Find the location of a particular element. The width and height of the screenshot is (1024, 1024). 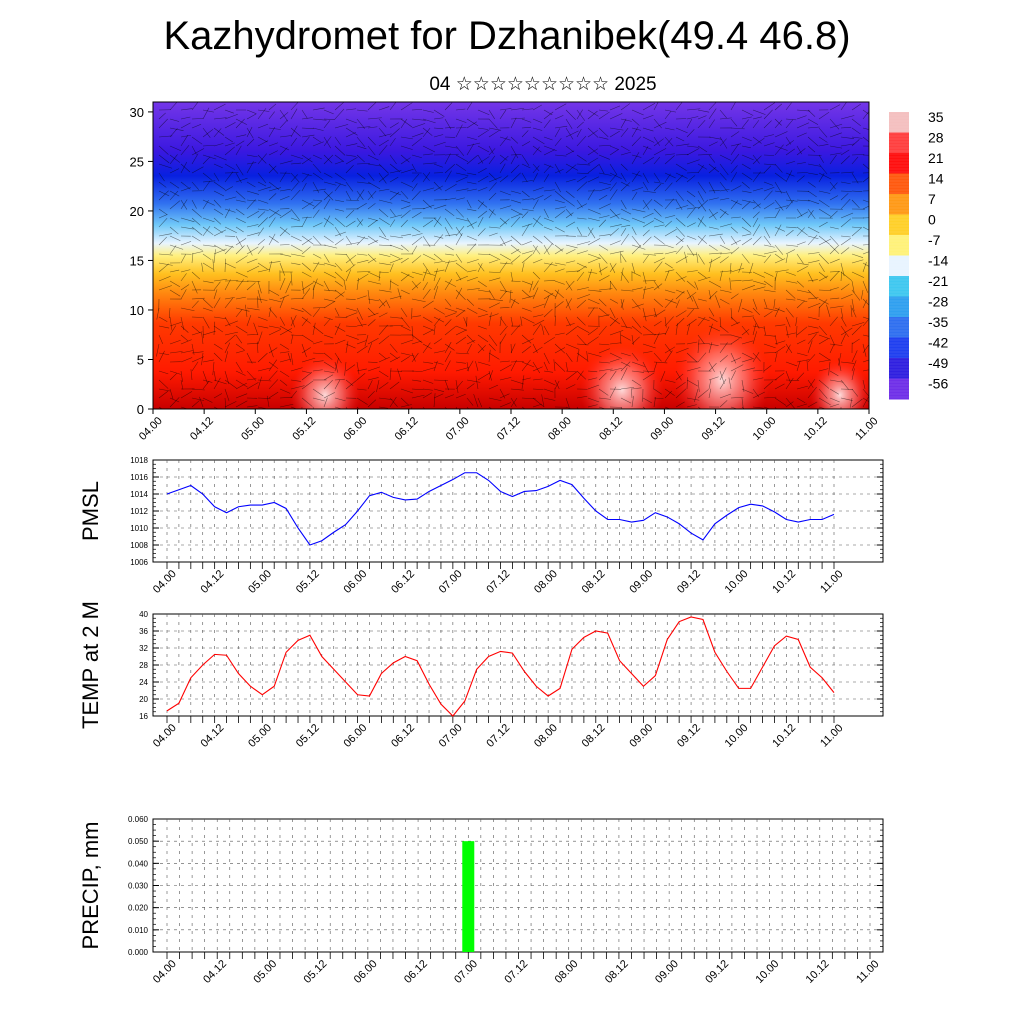

y-tick-label: 1008 is located at coordinates (139, 545).